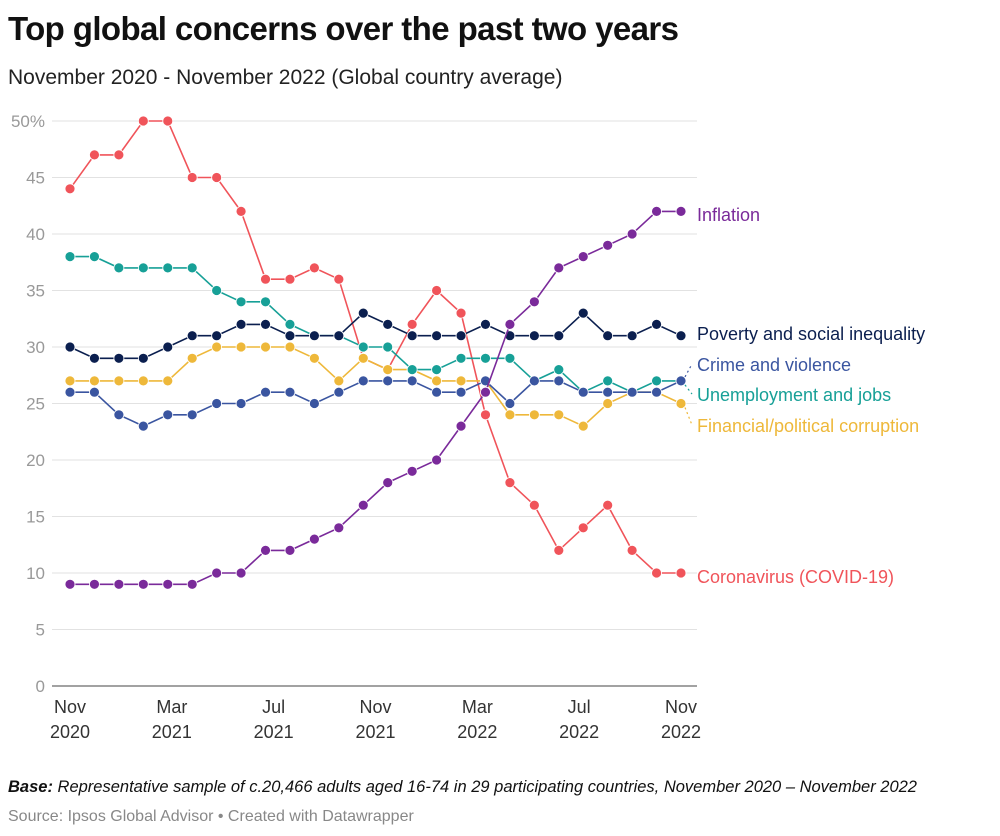 This screenshot has width=1000, height=836. I want to click on y-tick-label: 25, so click(35, 404).